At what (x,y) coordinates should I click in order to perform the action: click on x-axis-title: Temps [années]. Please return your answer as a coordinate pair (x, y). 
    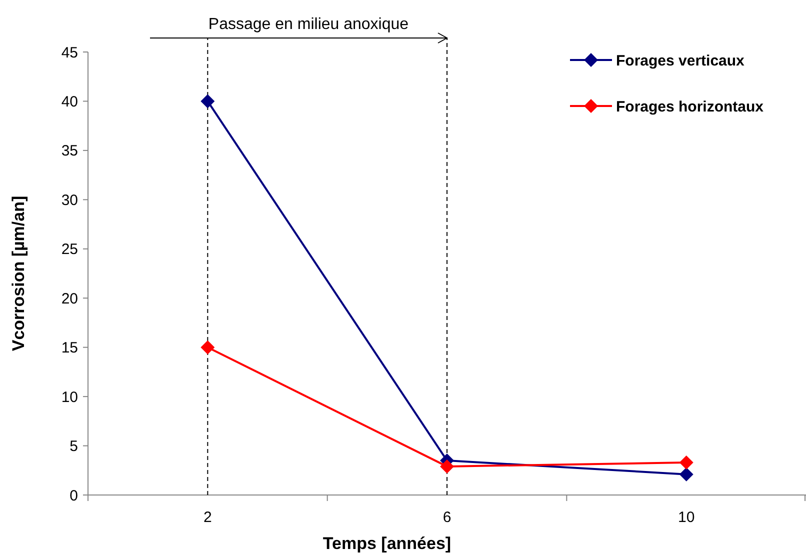
    Looking at the image, I should click on (387, 543).